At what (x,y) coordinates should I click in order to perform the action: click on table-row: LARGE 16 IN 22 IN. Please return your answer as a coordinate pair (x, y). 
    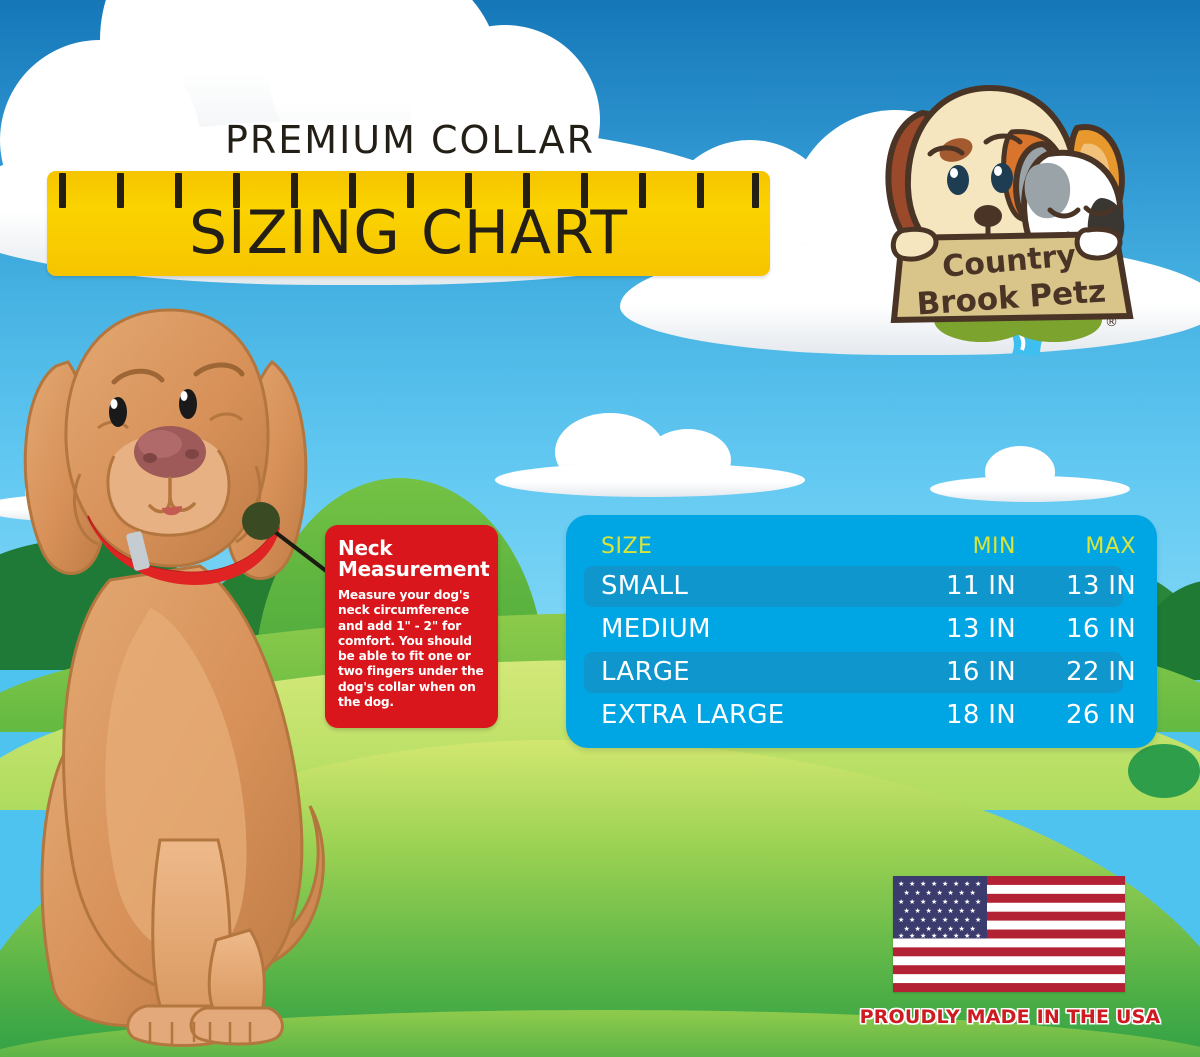
    Looking at the image, I should click on (861, 672).